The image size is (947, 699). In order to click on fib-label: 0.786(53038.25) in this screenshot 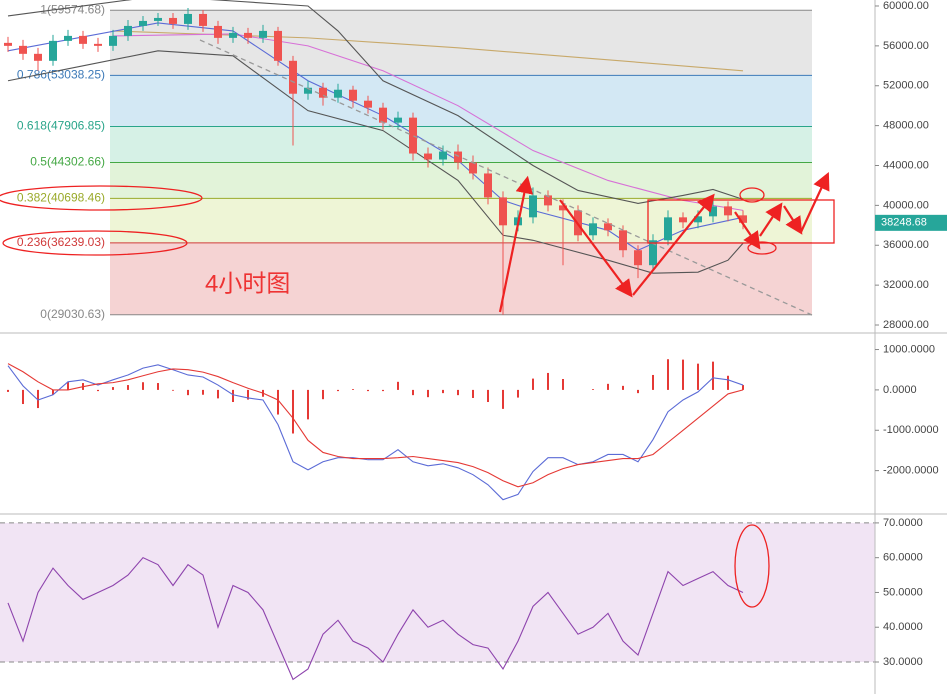, I will do `click(61, 75)`.